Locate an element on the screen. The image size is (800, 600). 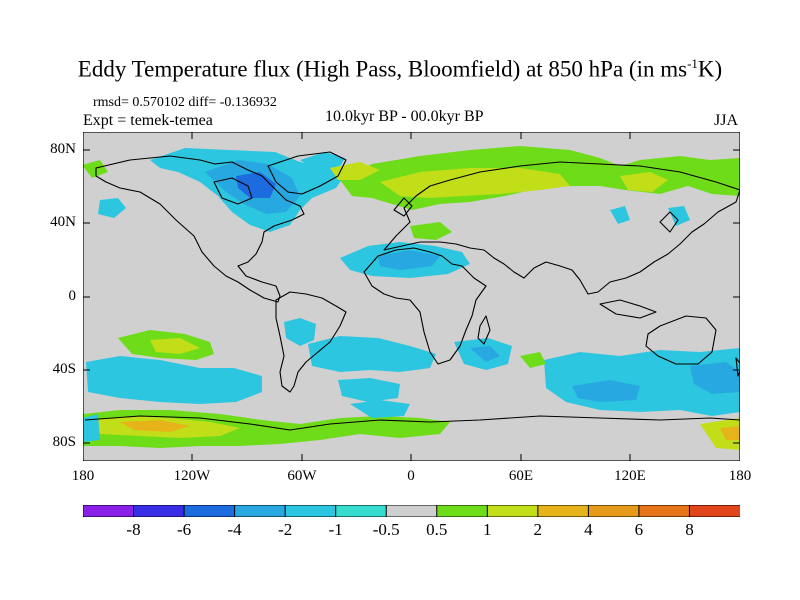
lat-label-80n: 80N is located at coordinates (63, 149).